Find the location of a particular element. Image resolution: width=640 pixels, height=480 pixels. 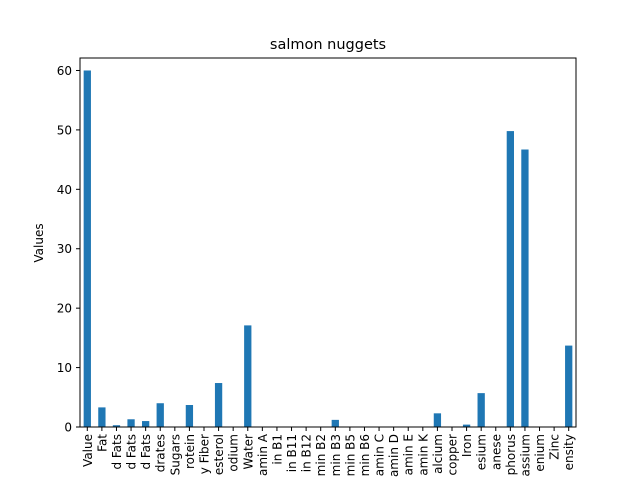

x-tick-label: assium is located at coordinates (525, 455).